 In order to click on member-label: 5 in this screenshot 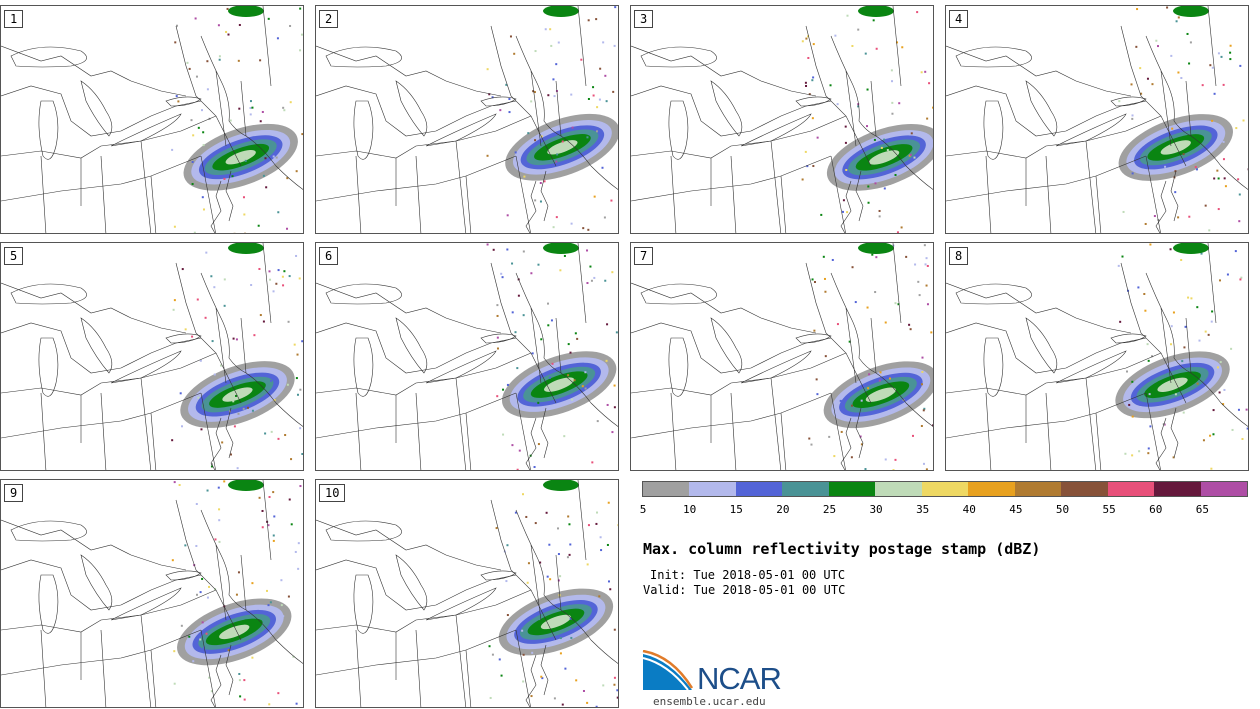, I will do `click(14, 256)`.